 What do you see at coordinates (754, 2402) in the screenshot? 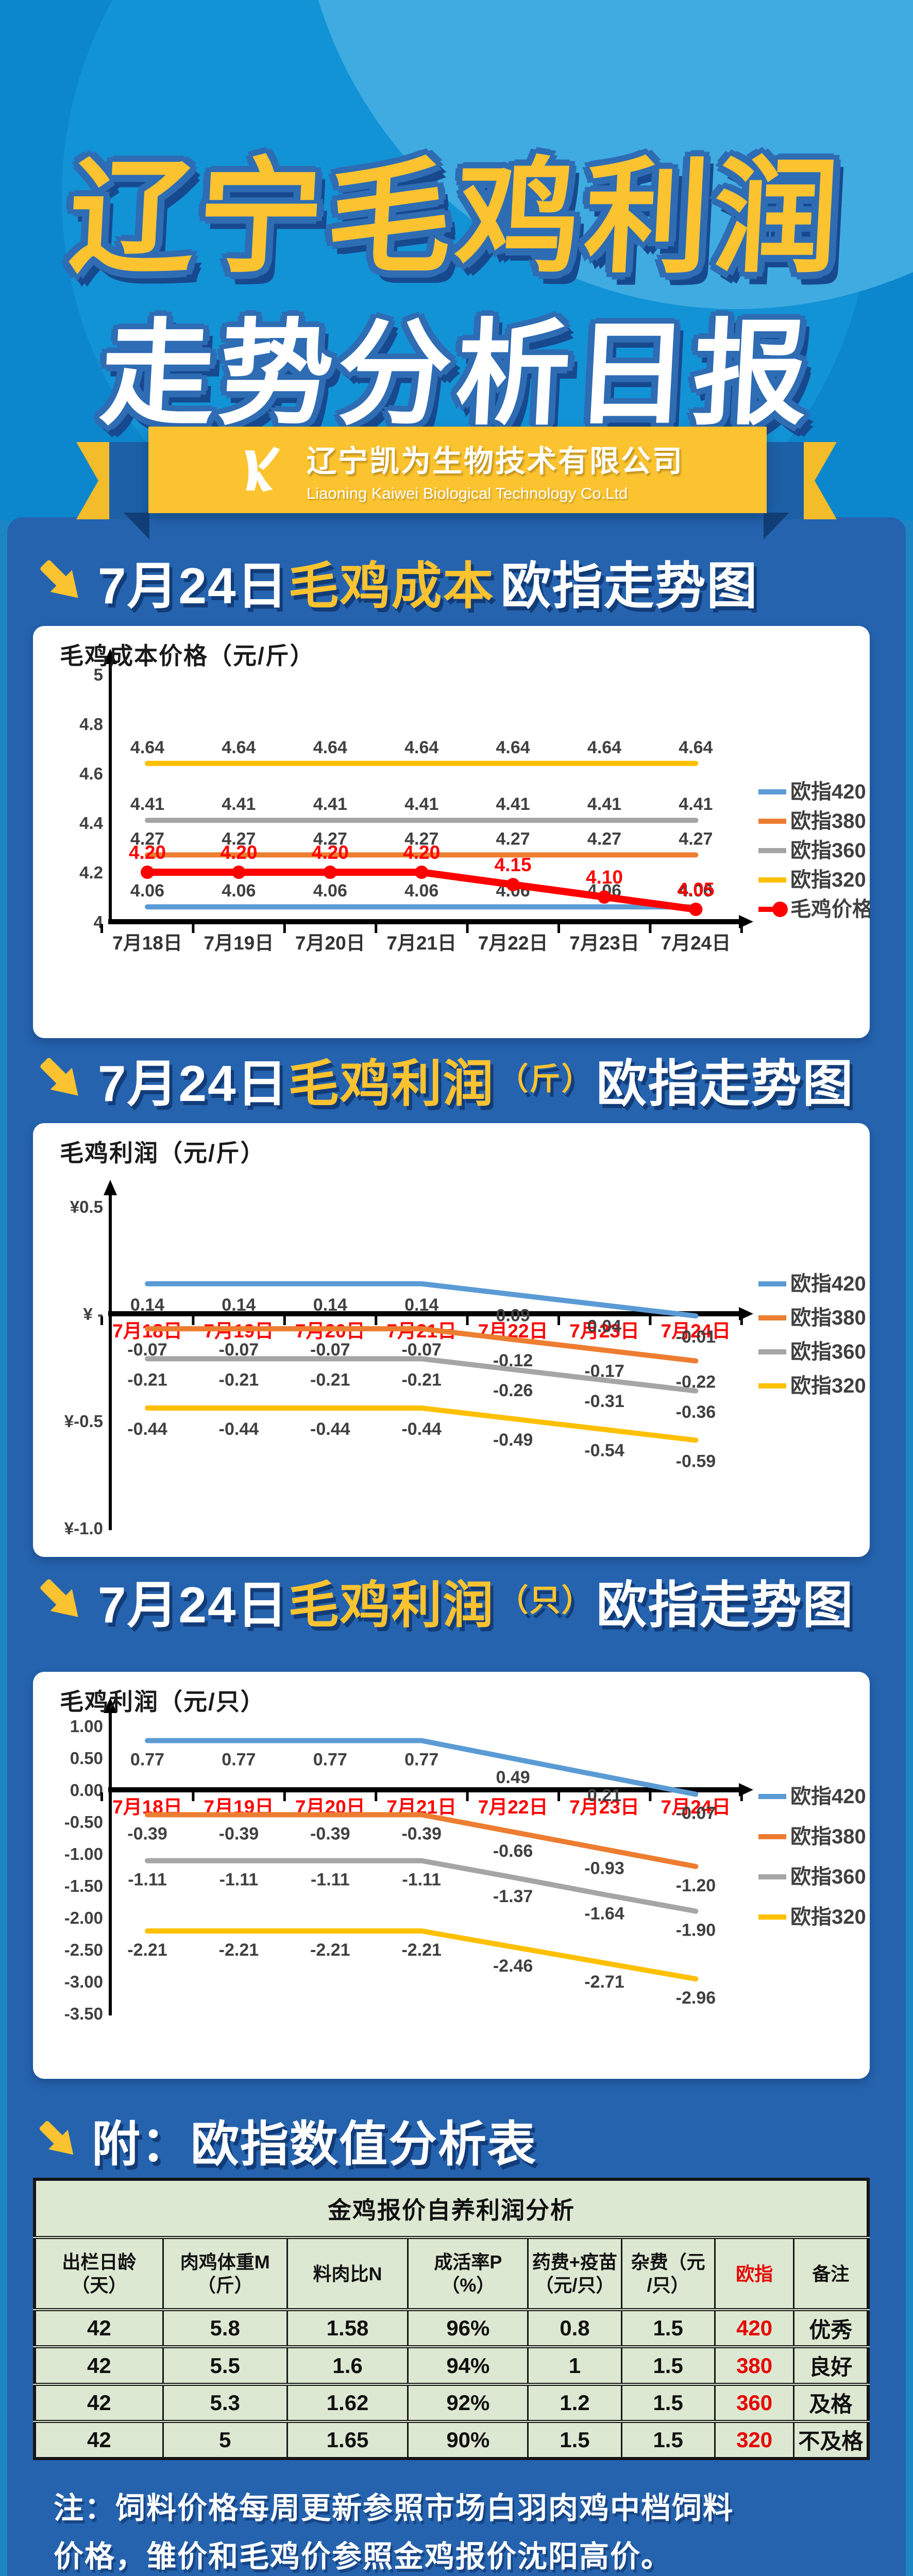
I see `table-cell: 360` at bounding box center [754, 2402].